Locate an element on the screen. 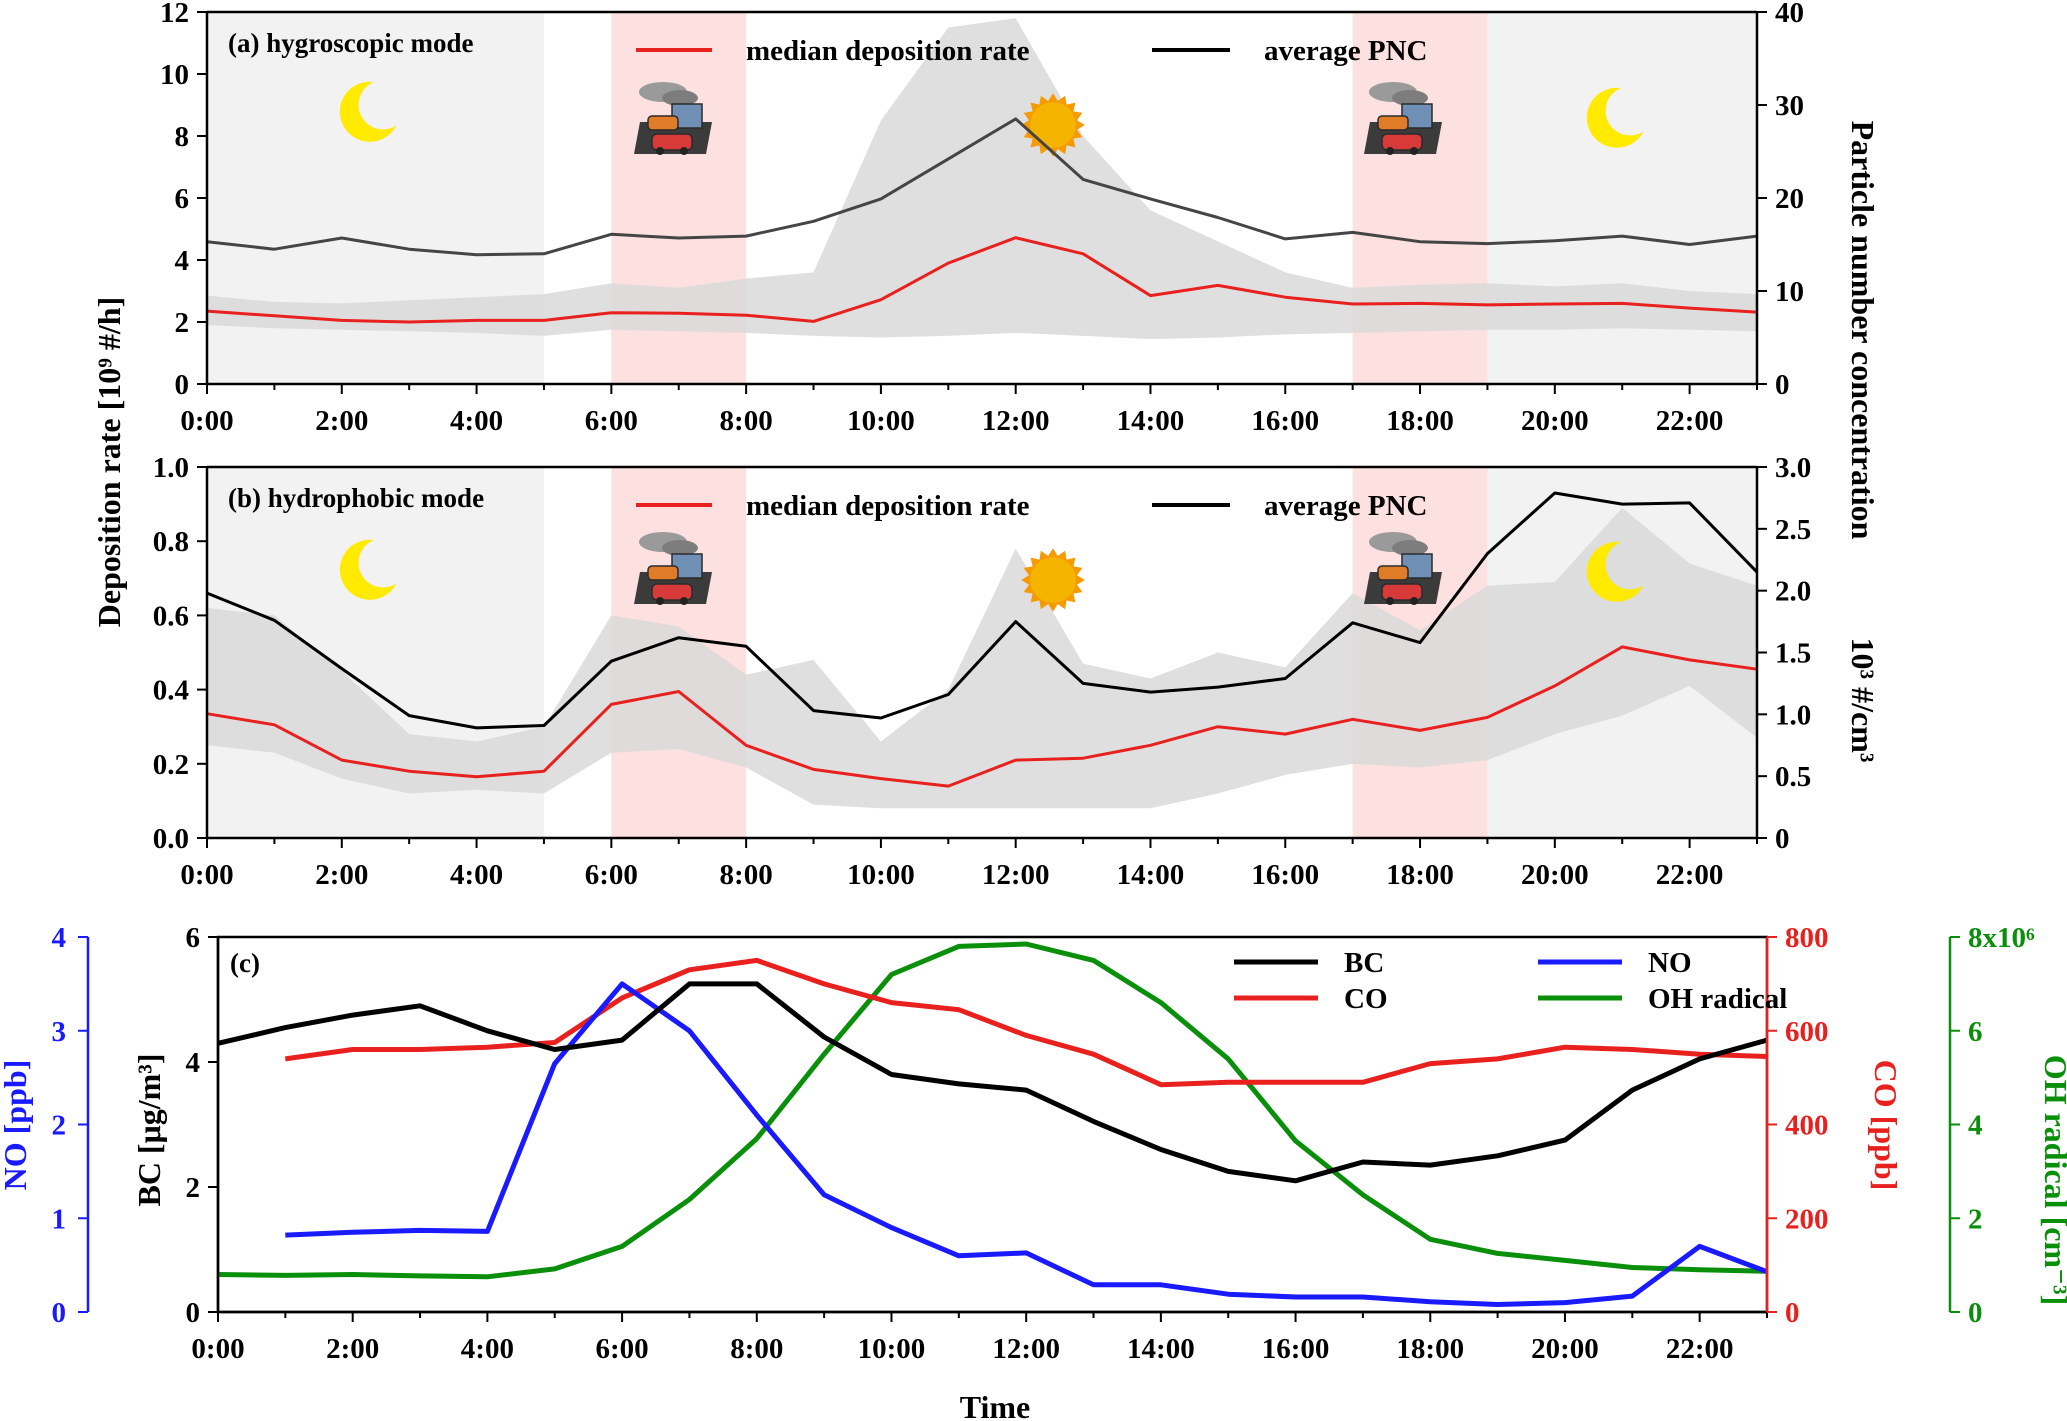 The width and height of the screenshot is (2067, 1421). y-tick-label: 1 is located at coordinates (59, 1219).